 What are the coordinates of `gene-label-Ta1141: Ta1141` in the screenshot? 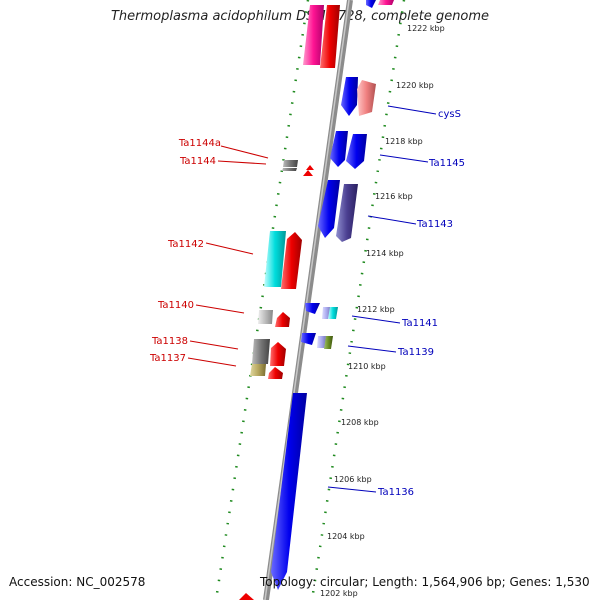 It's located at (419, 323).